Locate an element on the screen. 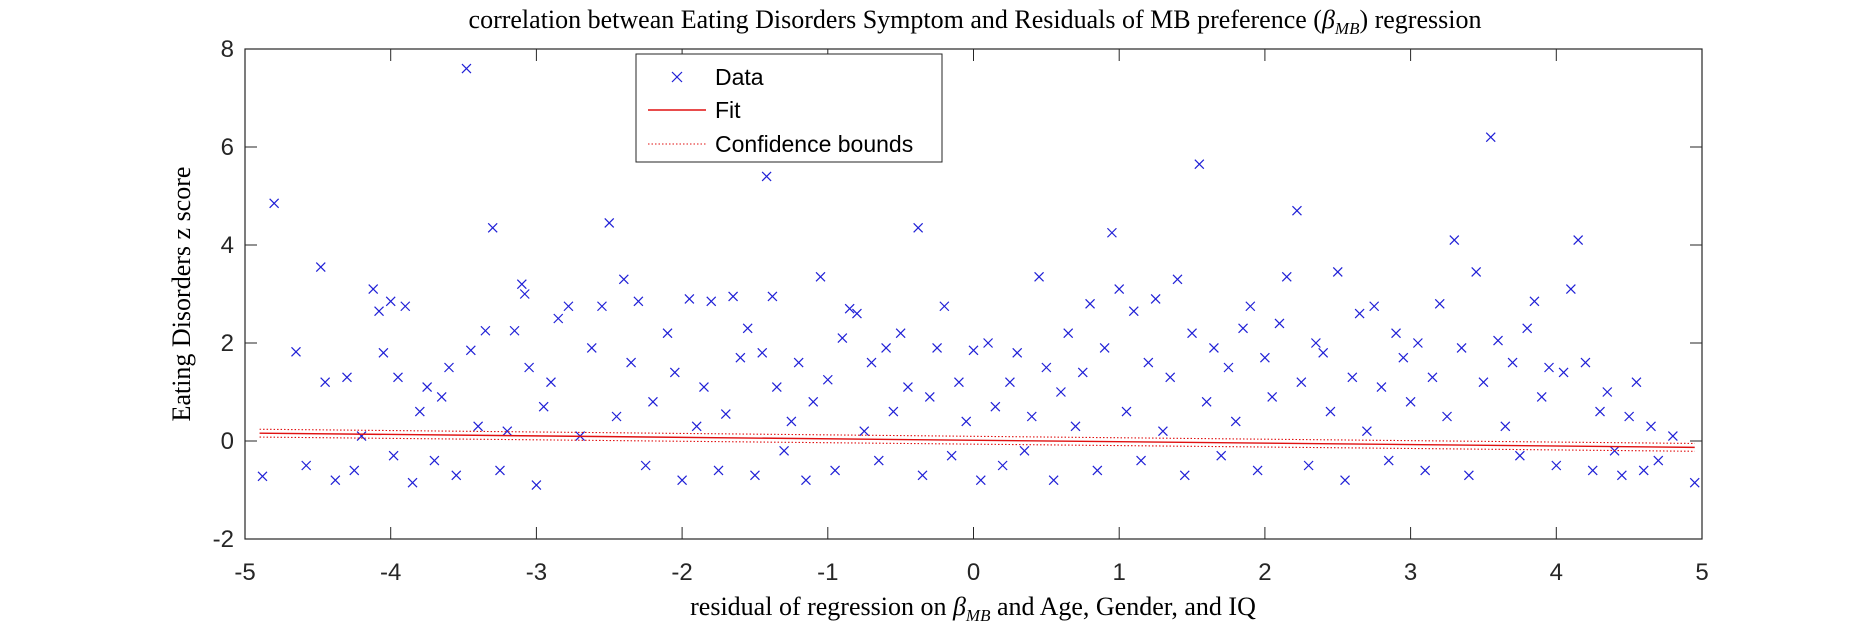 This screenshot has width=1875, height=625. y-tick-label: 8 is located at coordinates (227, 49).